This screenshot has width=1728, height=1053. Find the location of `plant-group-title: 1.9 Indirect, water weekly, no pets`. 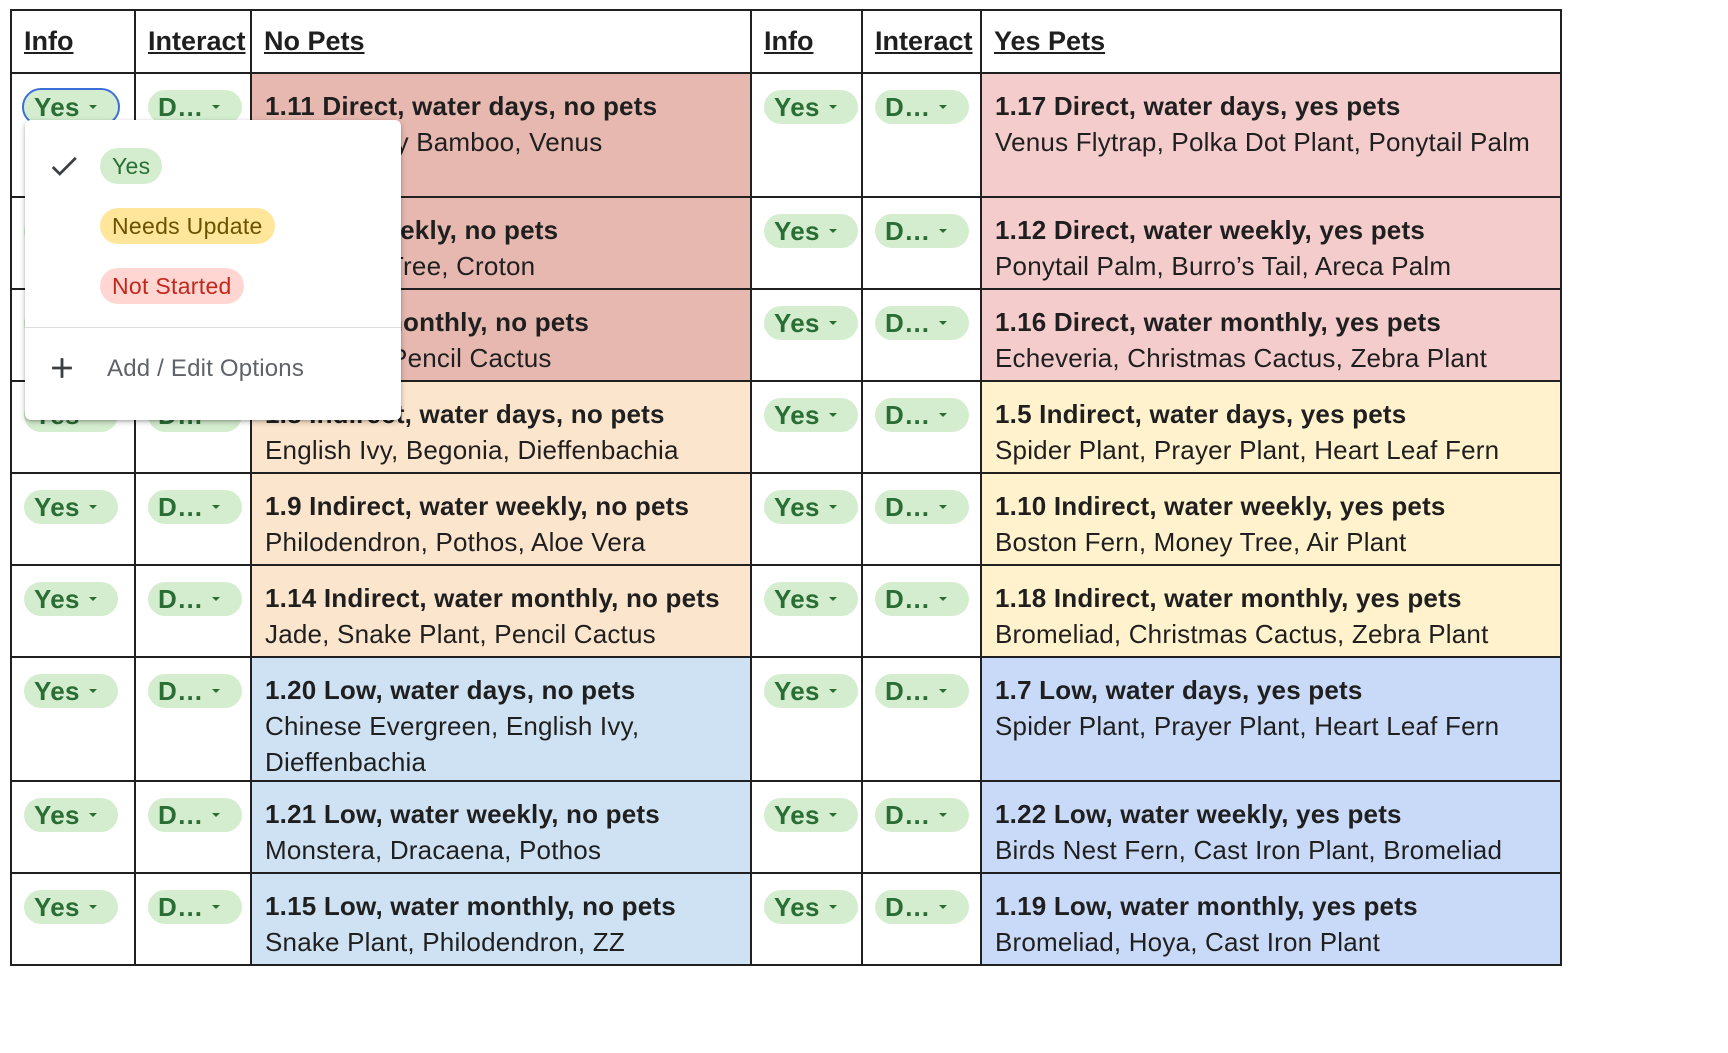

plant-group-title: 1.9 Indirect, water weekly, no pets is located at coordinates (477, 506).